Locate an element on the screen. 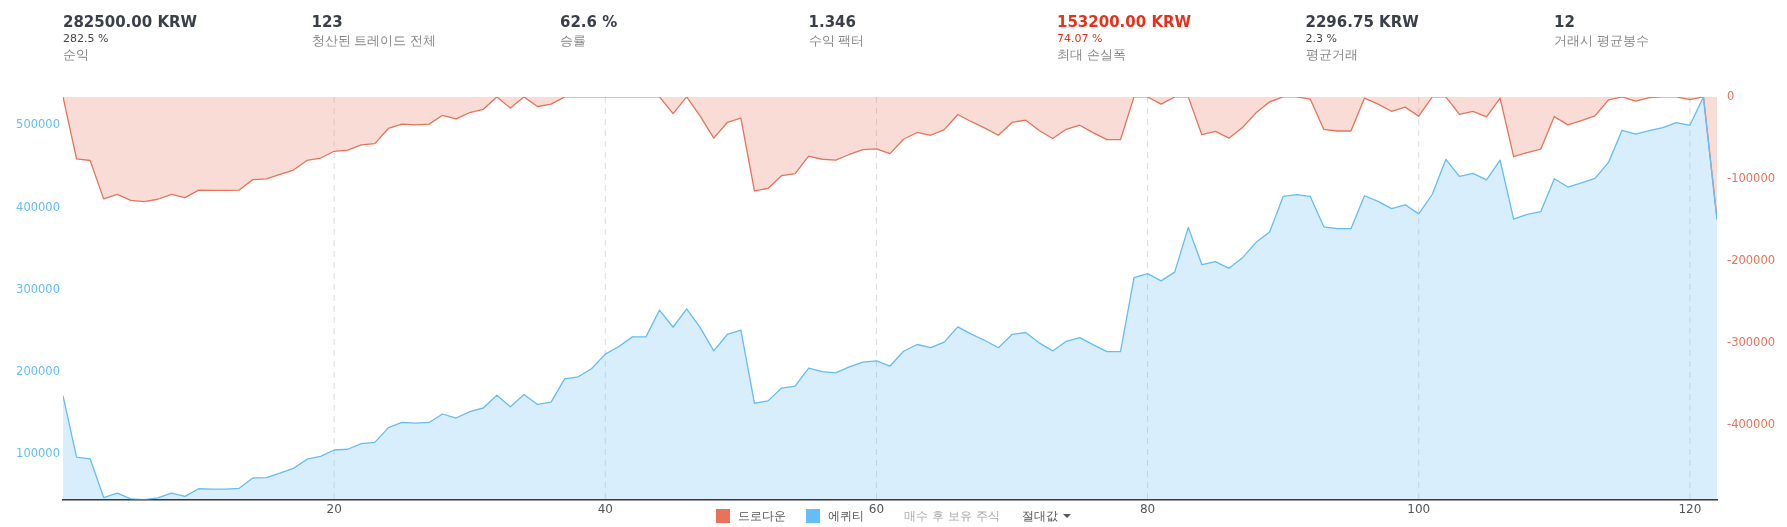 The image size is (1787, 527). y-tick-label: 100000 is located at coordinates (38, 452).